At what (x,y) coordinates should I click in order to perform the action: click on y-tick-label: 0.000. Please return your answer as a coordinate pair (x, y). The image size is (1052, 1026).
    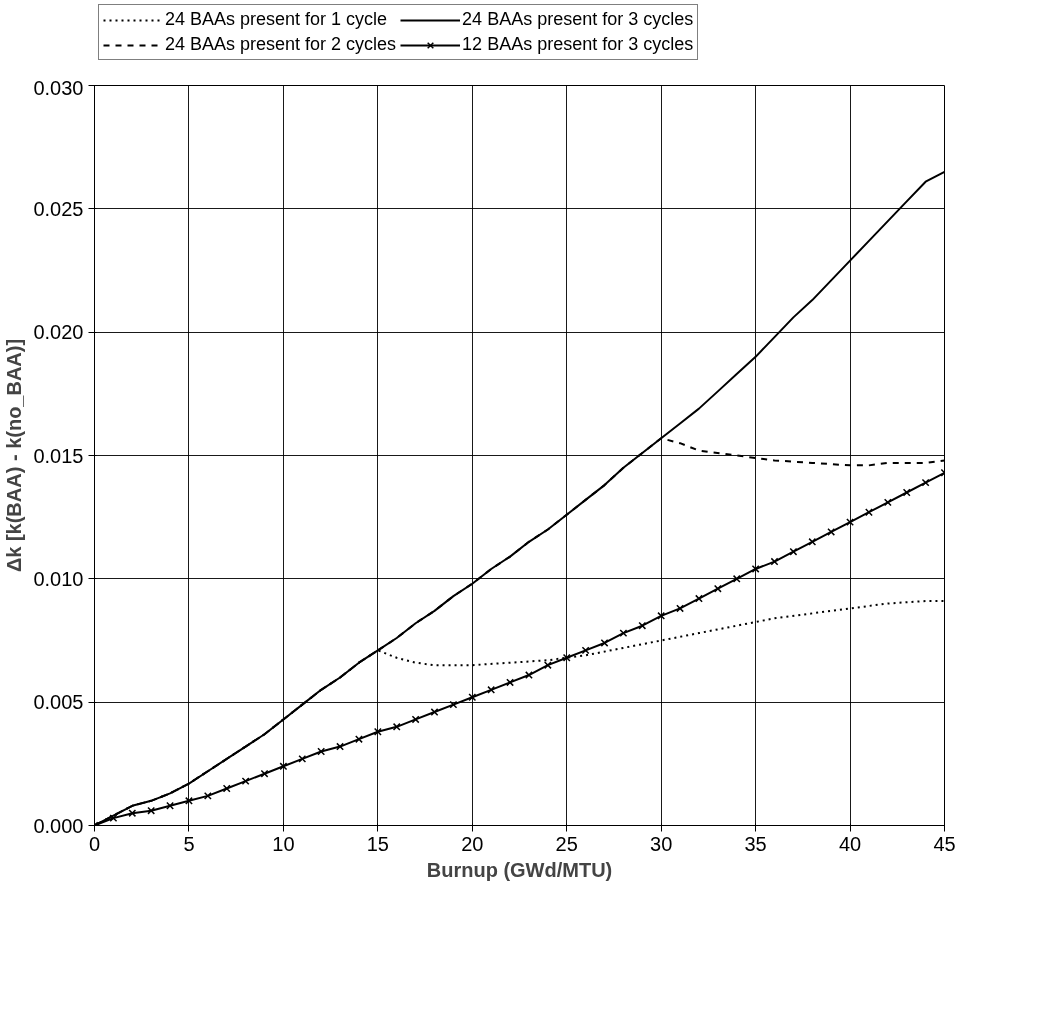
    Looking at the image, I should click on (58, 825).